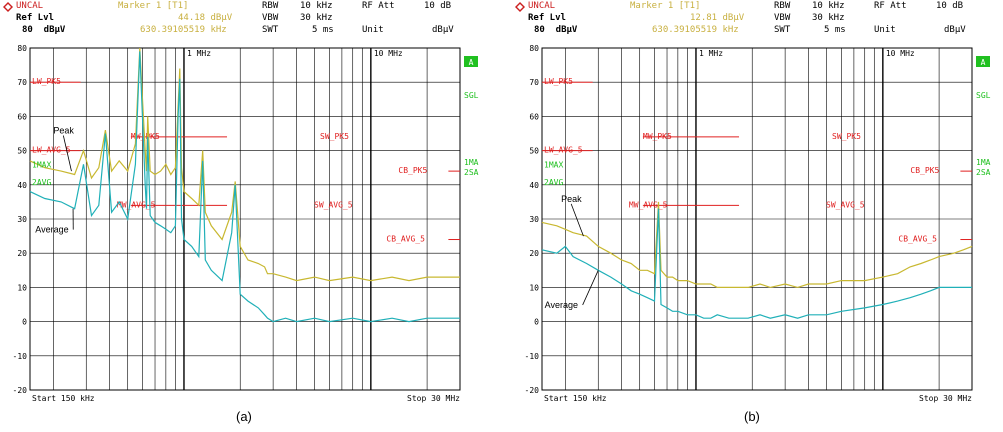 The width and height of the screenshot is (1003, 432). I want to click on marker-level: 44.18 dBµV, so click(205, 18).